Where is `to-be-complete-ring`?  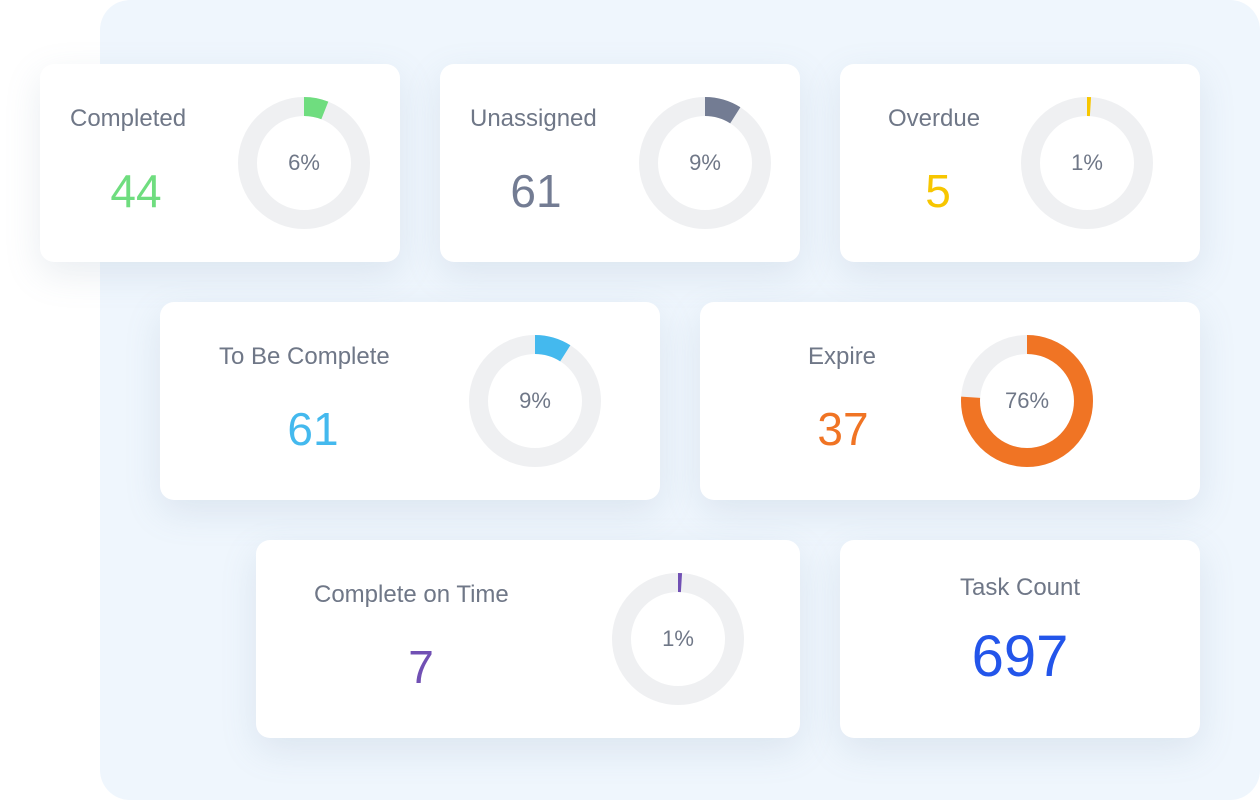
to-be-complete-ring is located at coordinates (535, 401).